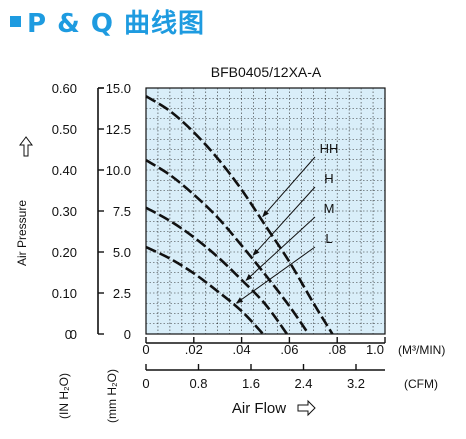 This screenshot has height=439, width=466. Describe the element at coordinates (329, 208) in the screenshot. I see `curve-label-m: M` at that location.